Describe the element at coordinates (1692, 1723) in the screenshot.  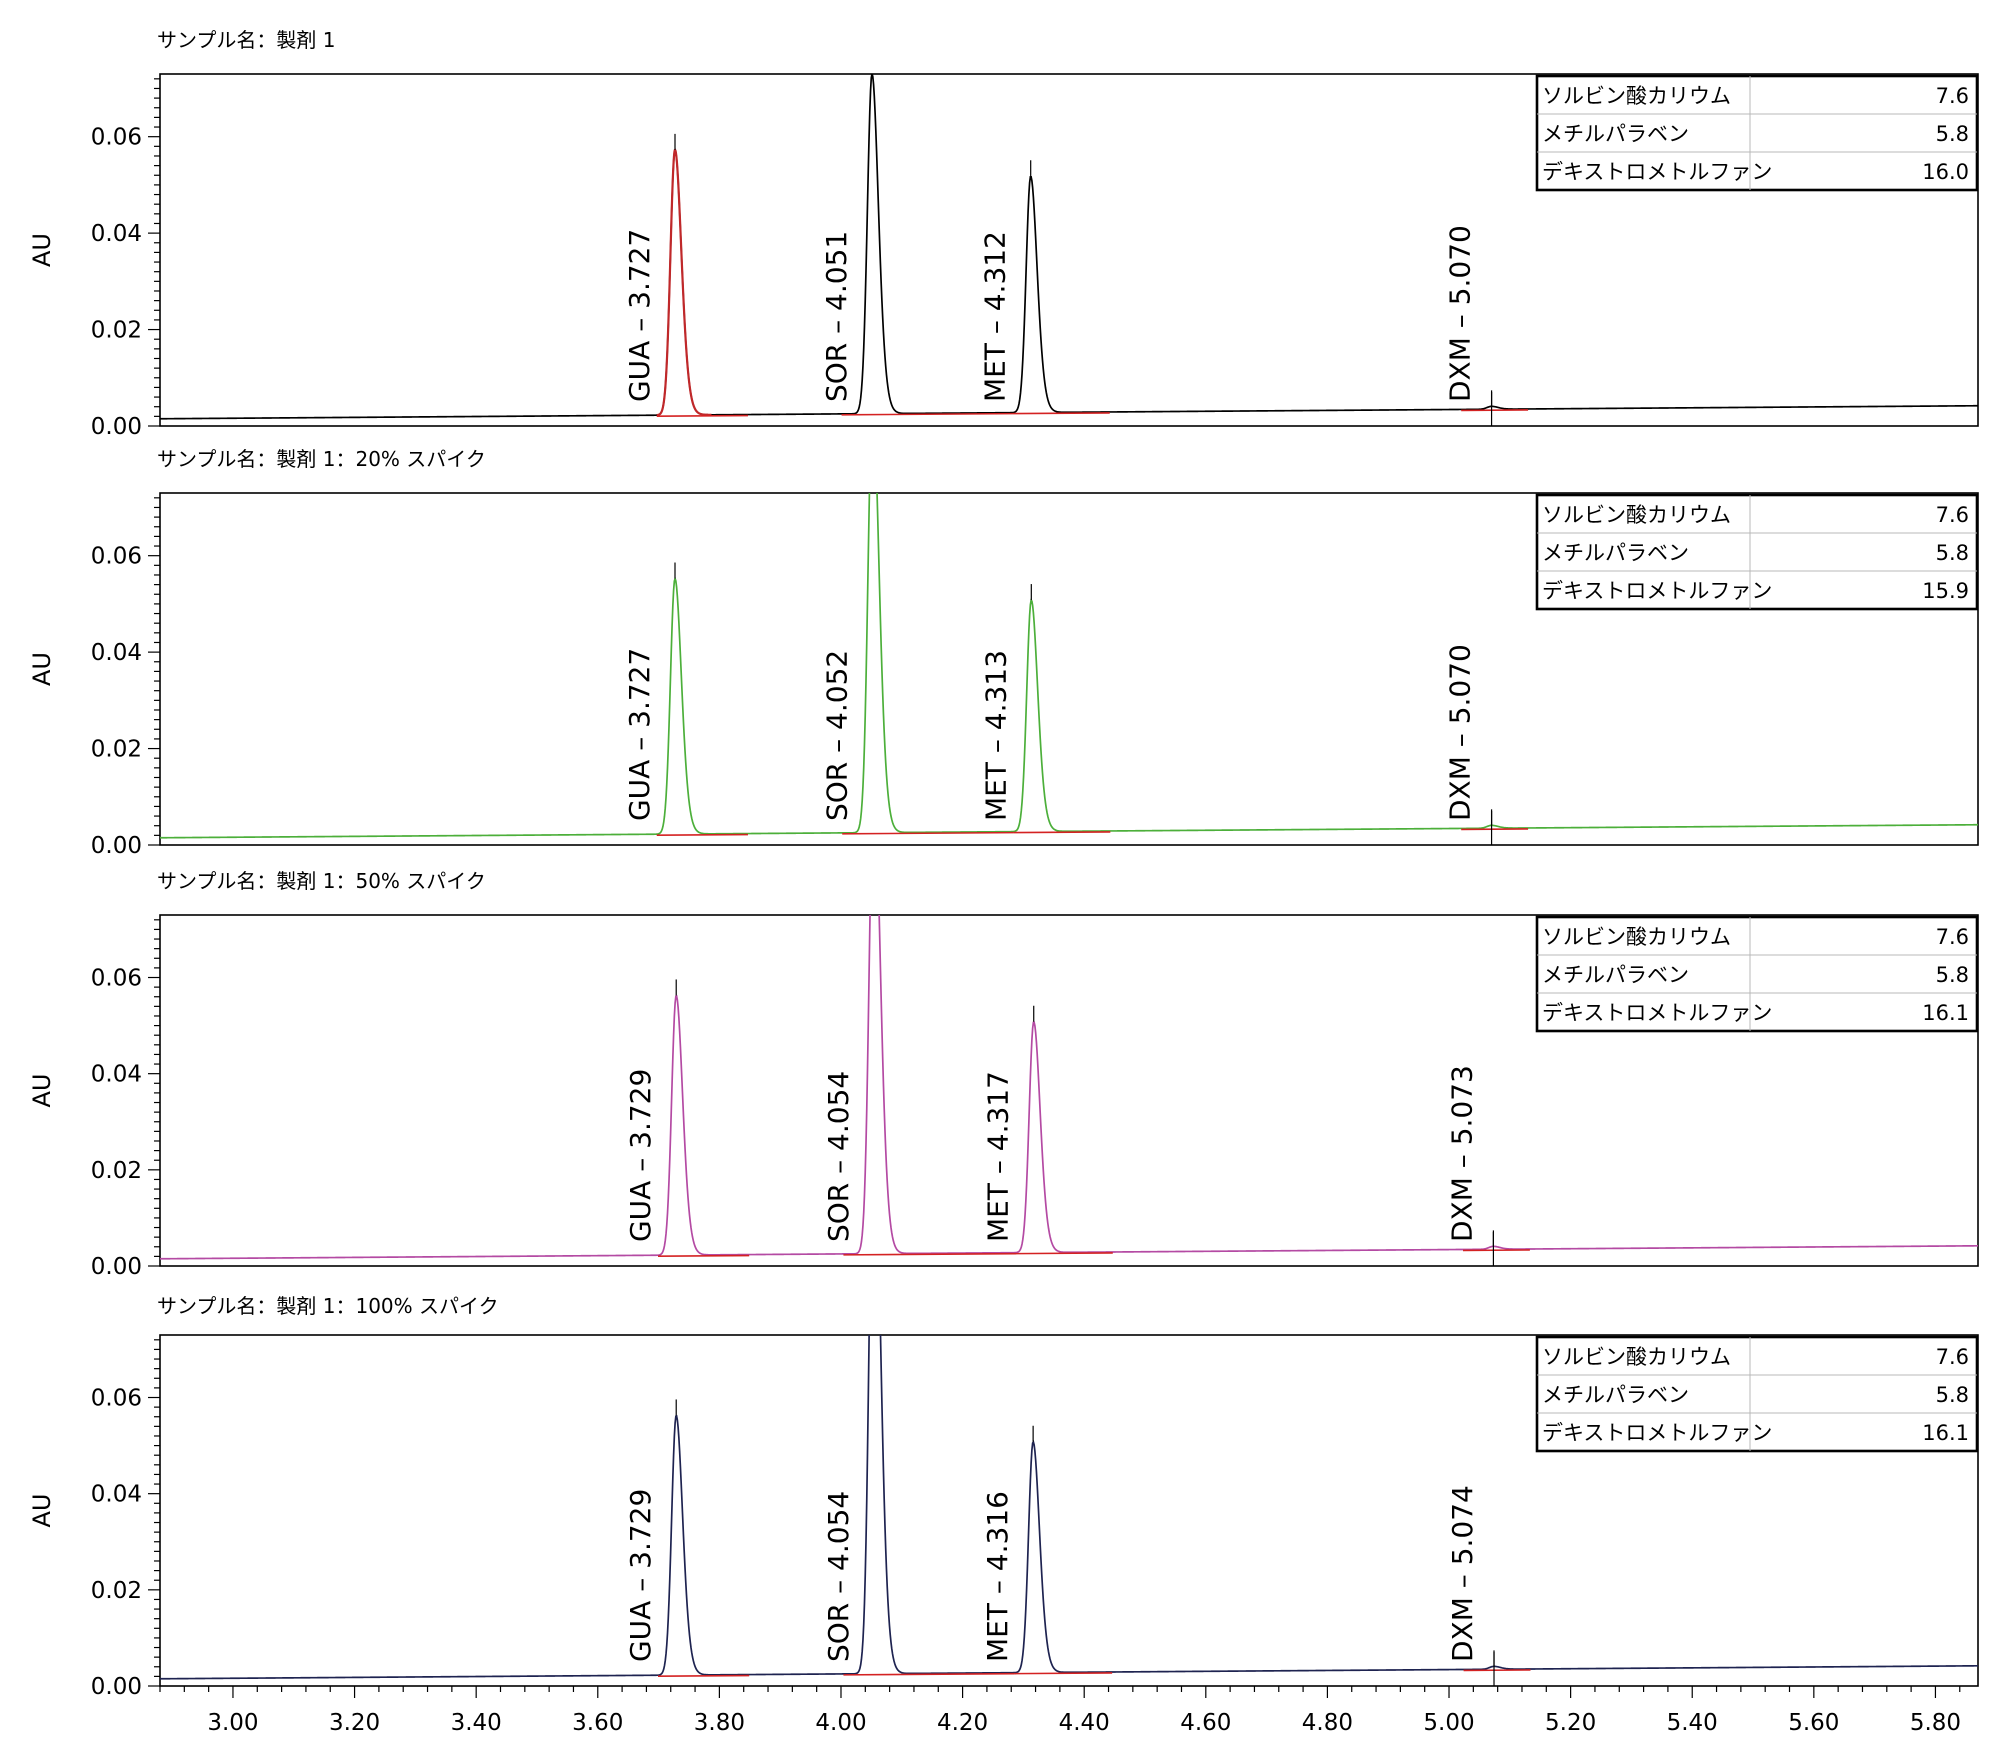
I see `x-tick-label: 5.40` at that location.